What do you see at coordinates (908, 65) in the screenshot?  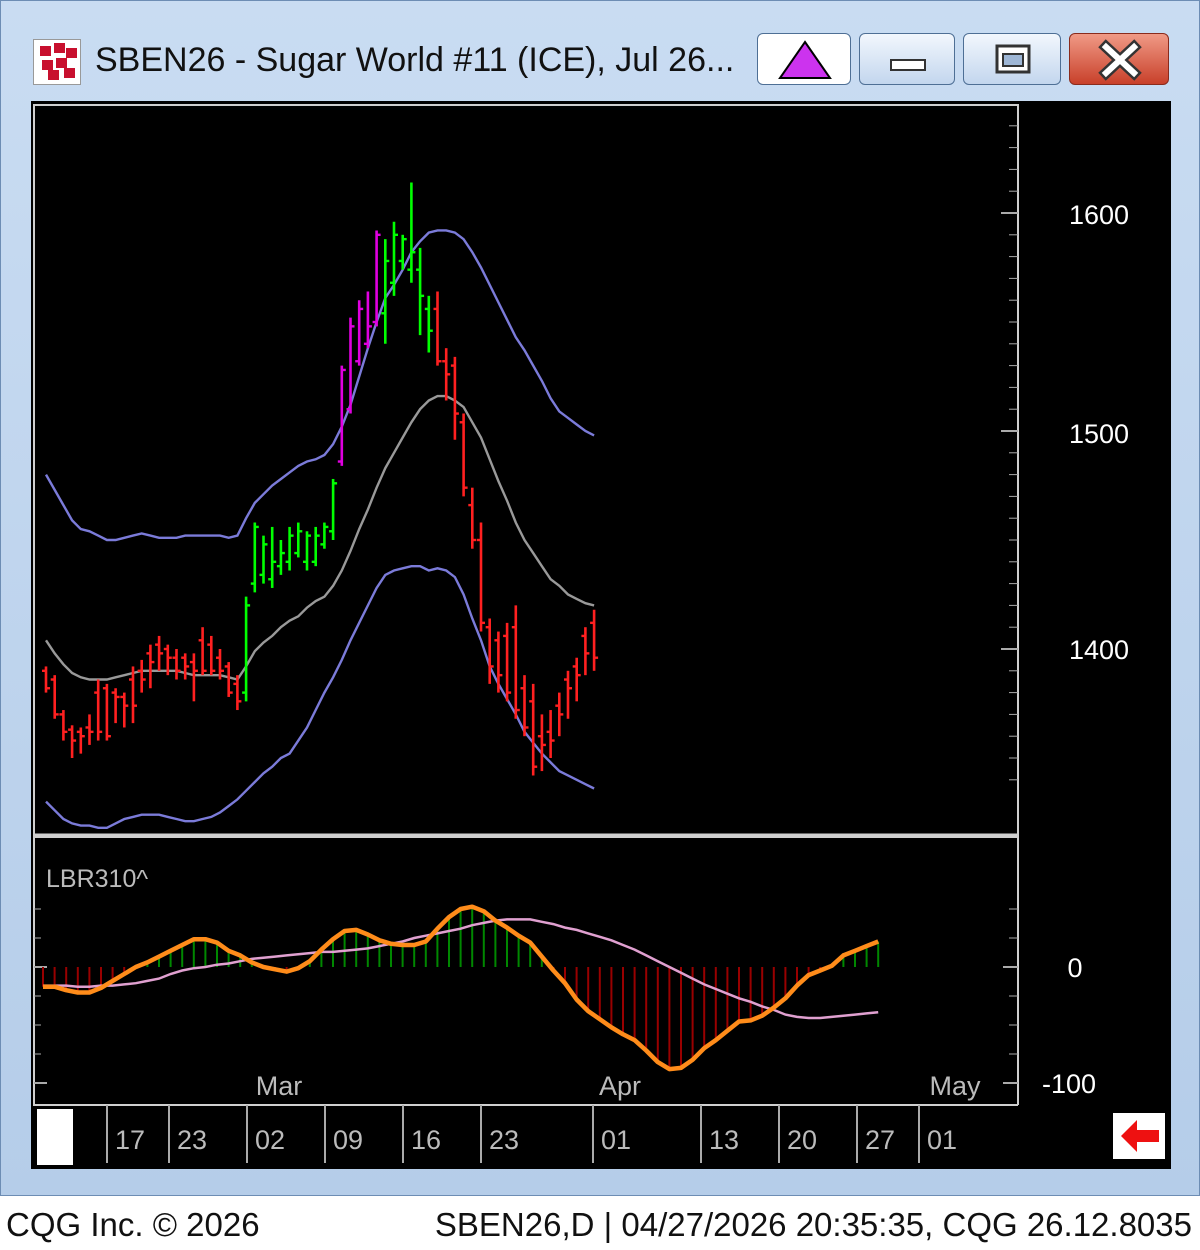 I see `minimize-icon` at bounding box center [908, 65].